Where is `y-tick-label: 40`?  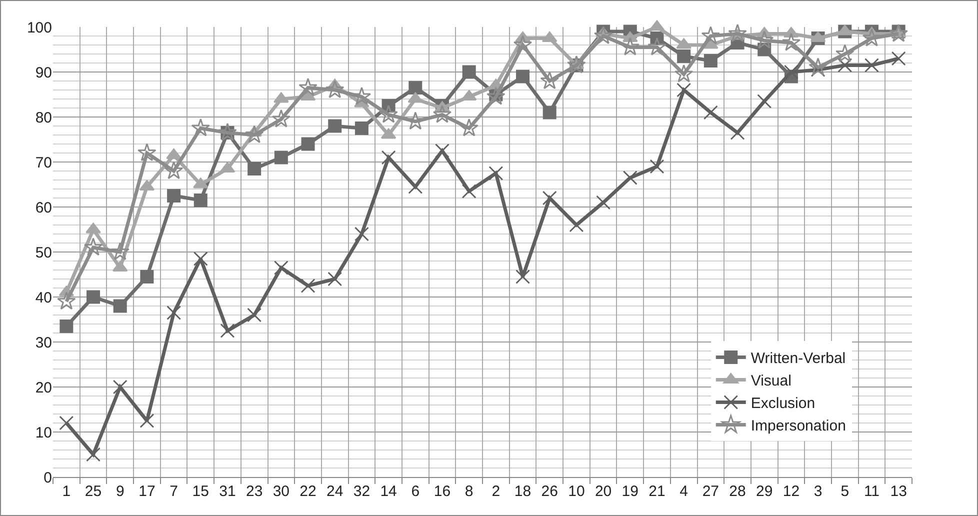
y-tick-label: 40 is located at coordinates (43, 297).